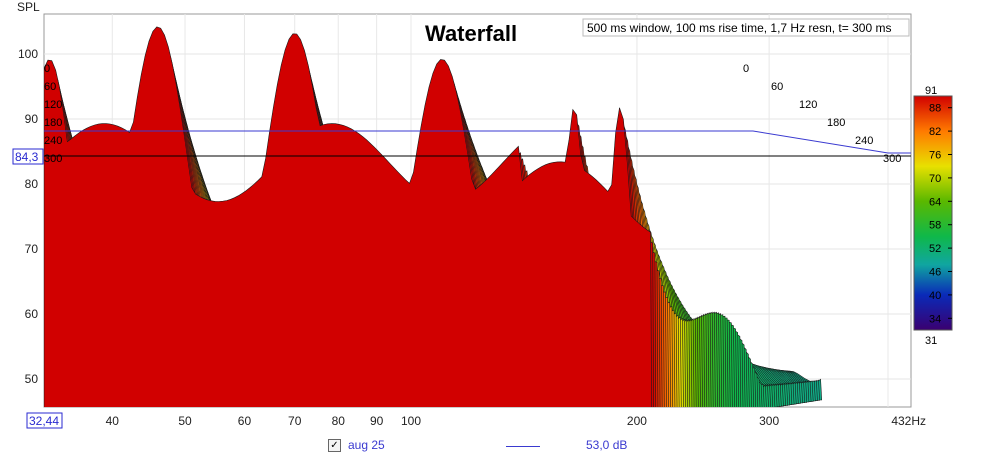 This screenshot has width=985, height=461. What do you see at coordinates (822, 114) in the screenshot?
I see `time-ticks-right: 0 60 120 180 240 300` at bounding box center [822, 114].